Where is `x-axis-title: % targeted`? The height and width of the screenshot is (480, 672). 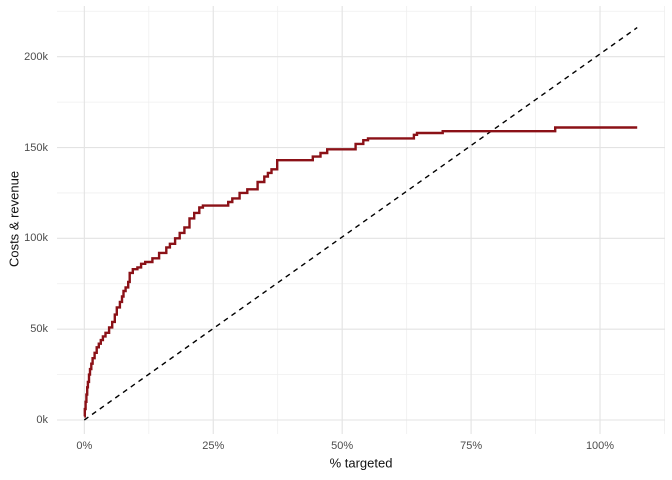
x-axis-title: % targeted is located at coordinates (361, 463).